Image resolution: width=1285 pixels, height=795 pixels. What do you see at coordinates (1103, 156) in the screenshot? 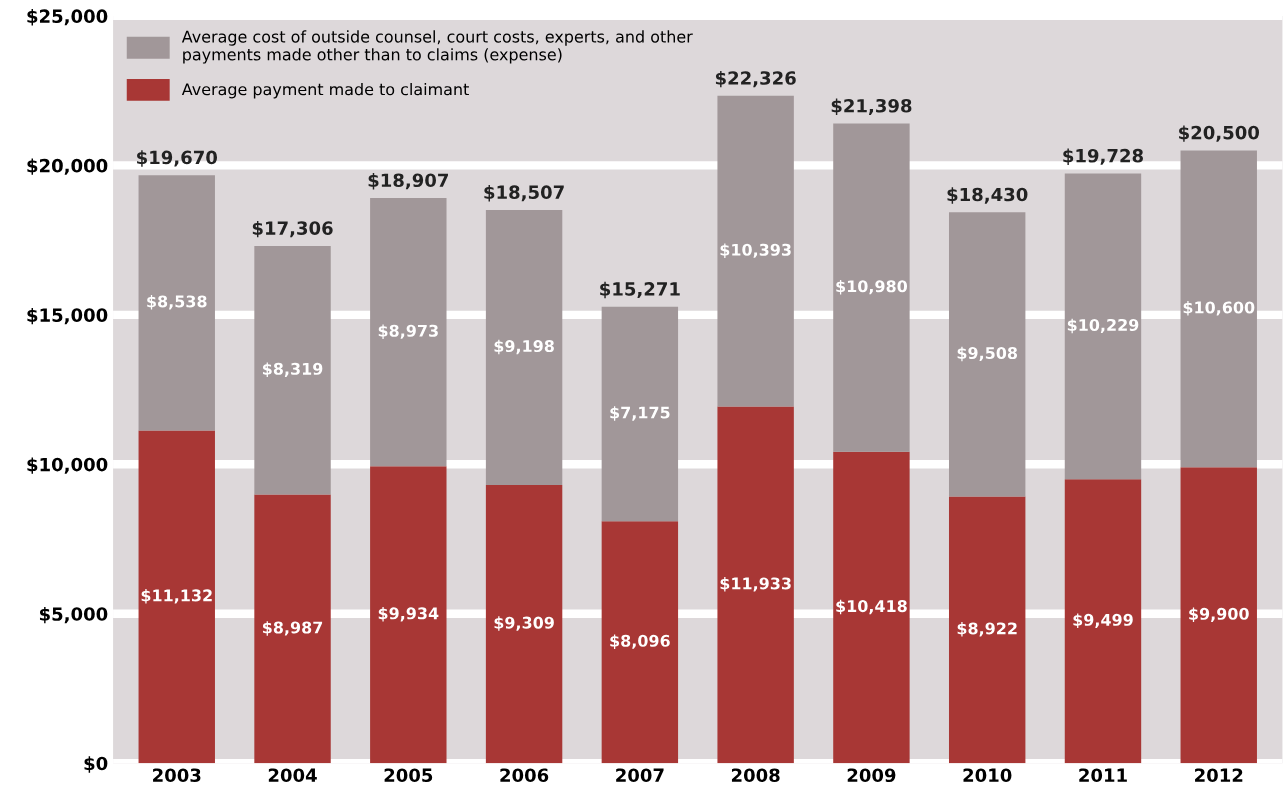
I see `total-label: $19,728` at bounding box center [1103, 156].